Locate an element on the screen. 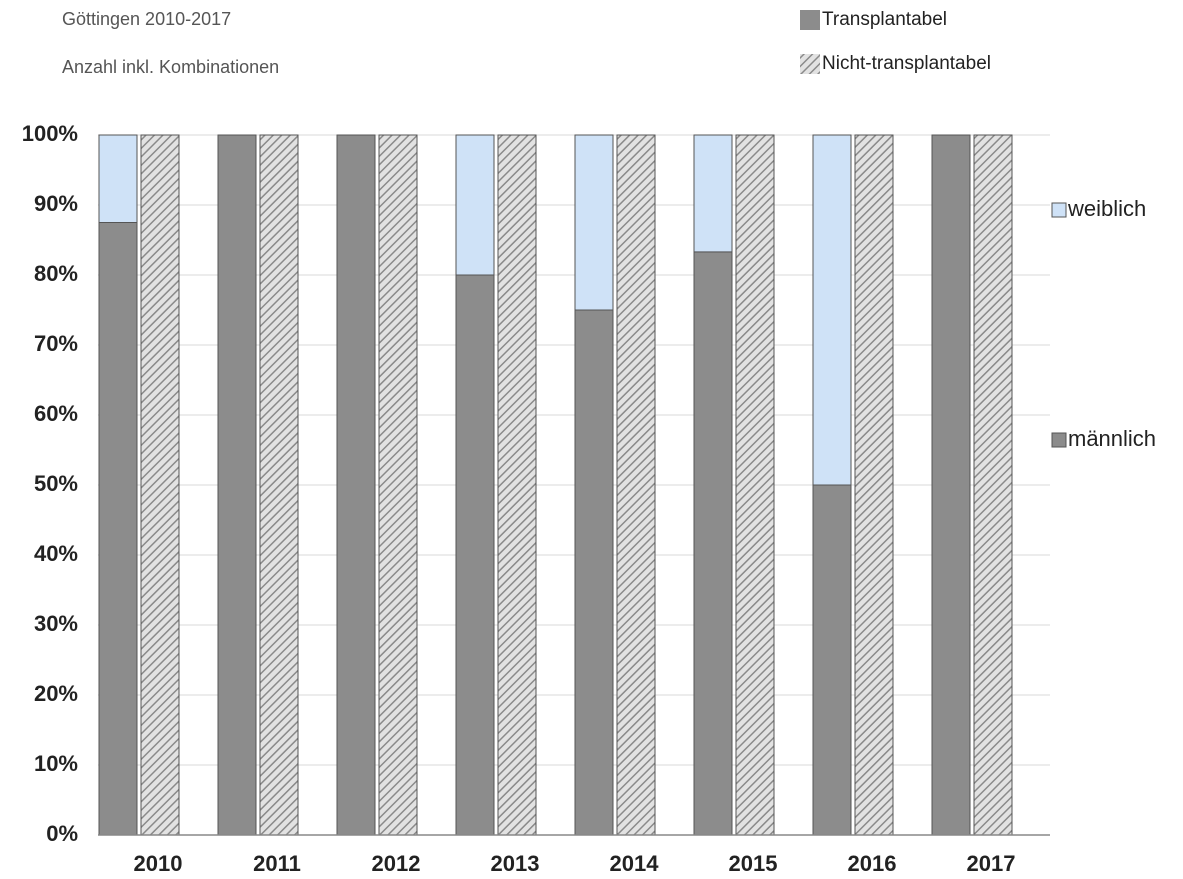 Image resolution: width=1183 pixels, height=879 pixels. x-tick-label: 2014 is located at coordinates (635, 863).